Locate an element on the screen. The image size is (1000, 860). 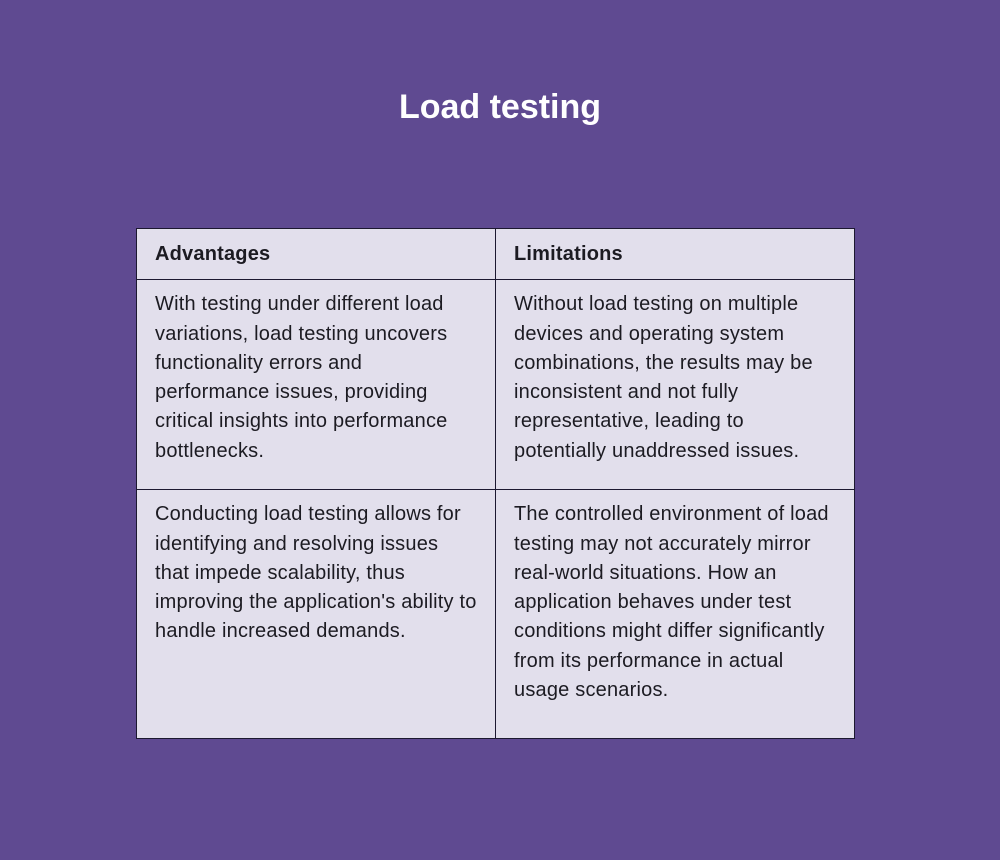
table-header-row: Advantages Limitations is located at coordinates (495, 254).